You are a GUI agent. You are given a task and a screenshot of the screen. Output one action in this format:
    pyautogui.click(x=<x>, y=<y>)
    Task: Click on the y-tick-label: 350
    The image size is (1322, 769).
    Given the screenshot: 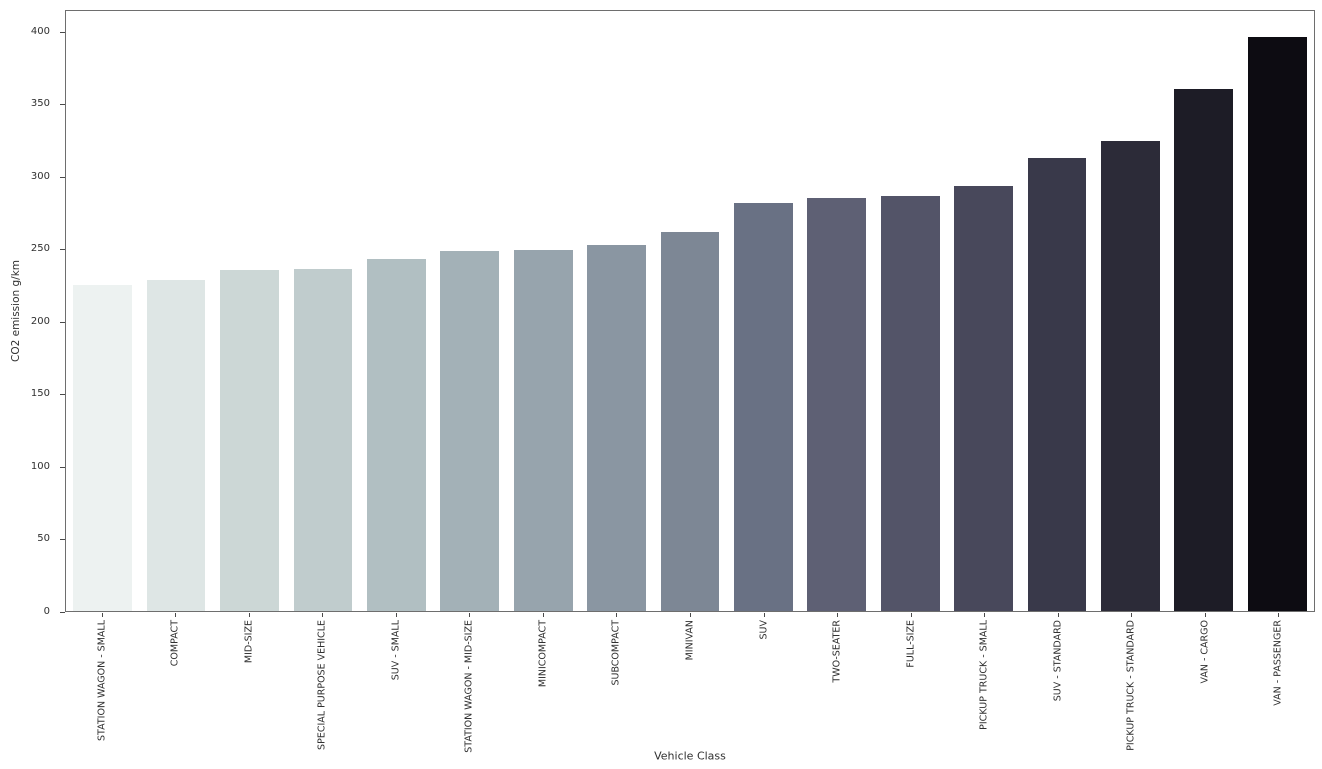 What is the action you would take?
    pyautogui.click(x=40, y=103)
    